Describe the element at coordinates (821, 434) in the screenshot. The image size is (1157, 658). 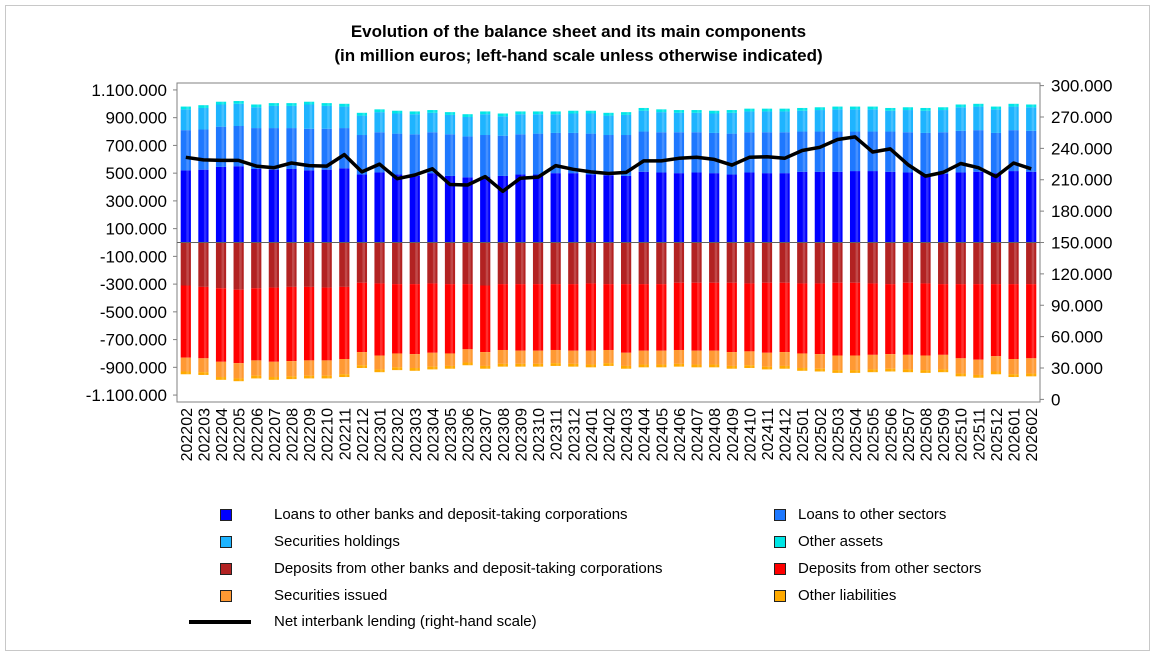
I see `x-axis-tick-label: 202502` at that location.